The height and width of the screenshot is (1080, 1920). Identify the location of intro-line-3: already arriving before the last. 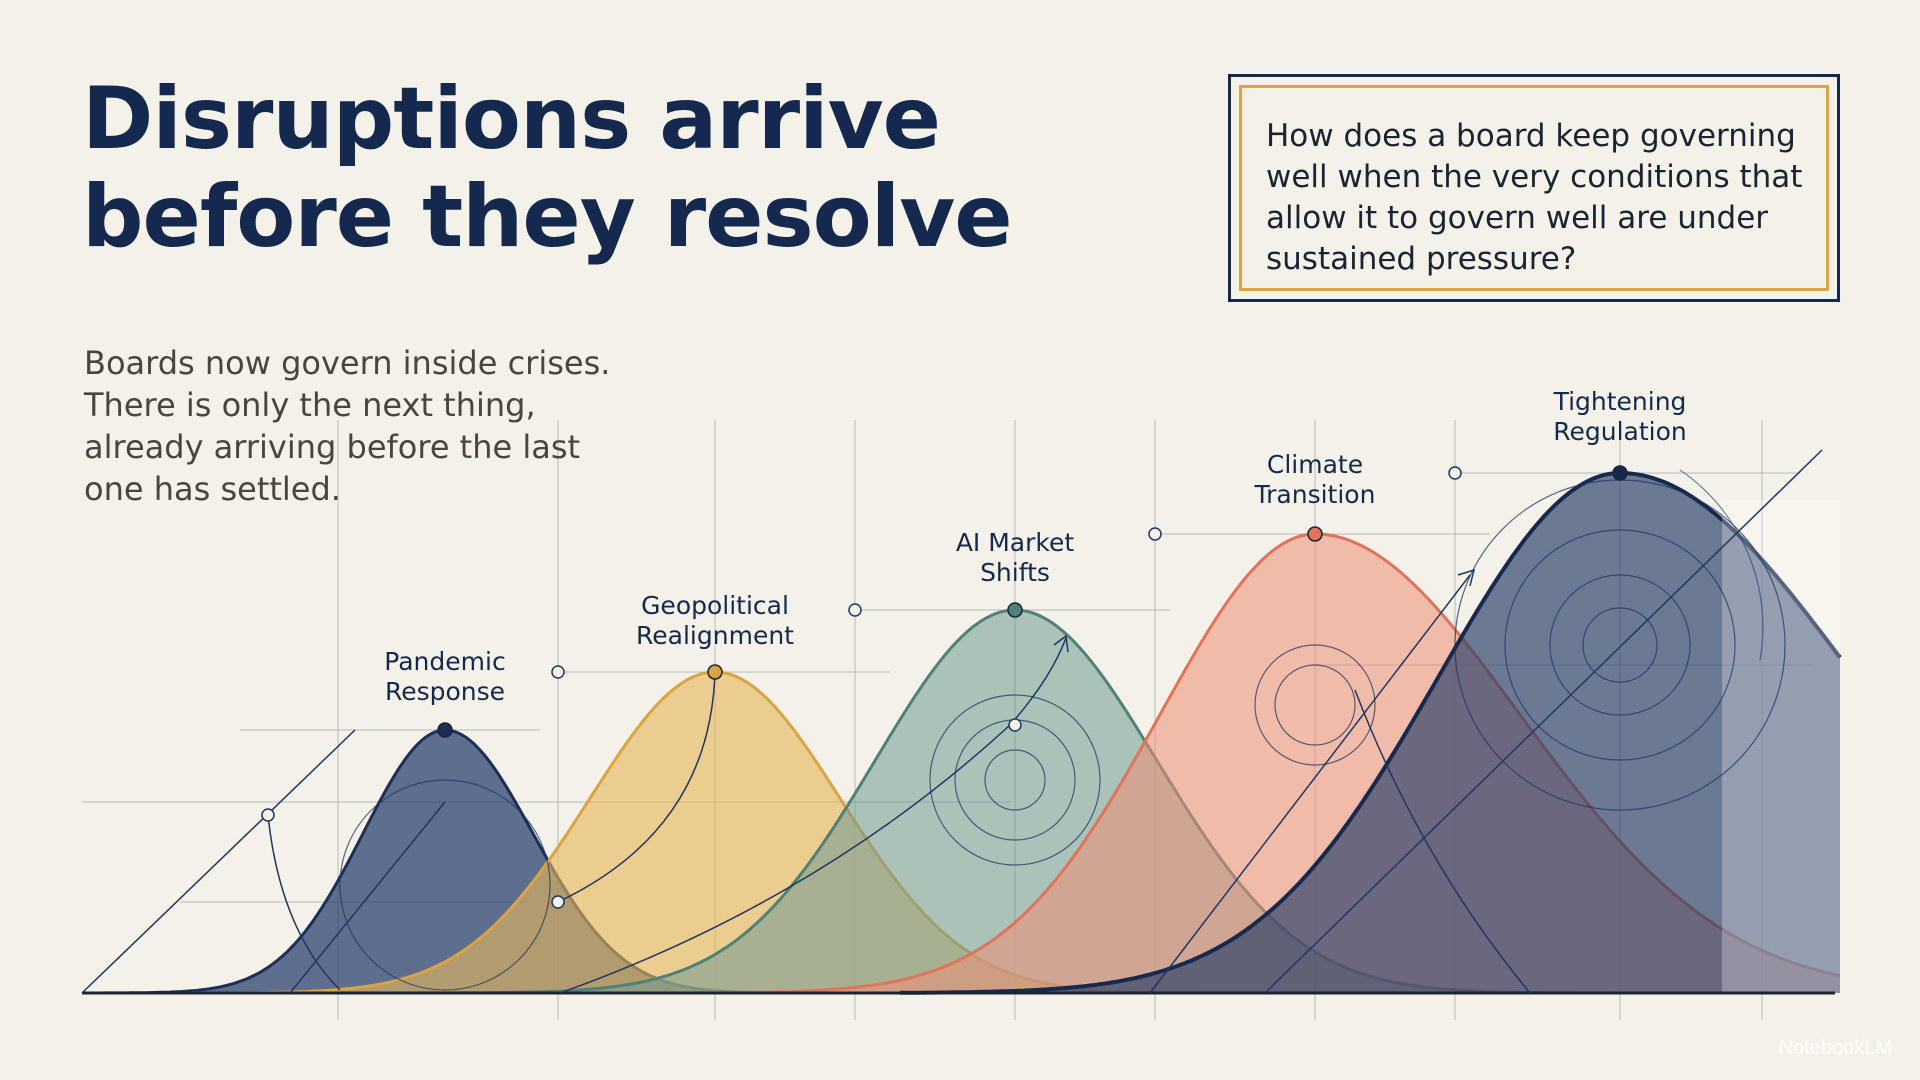
(332, 447).